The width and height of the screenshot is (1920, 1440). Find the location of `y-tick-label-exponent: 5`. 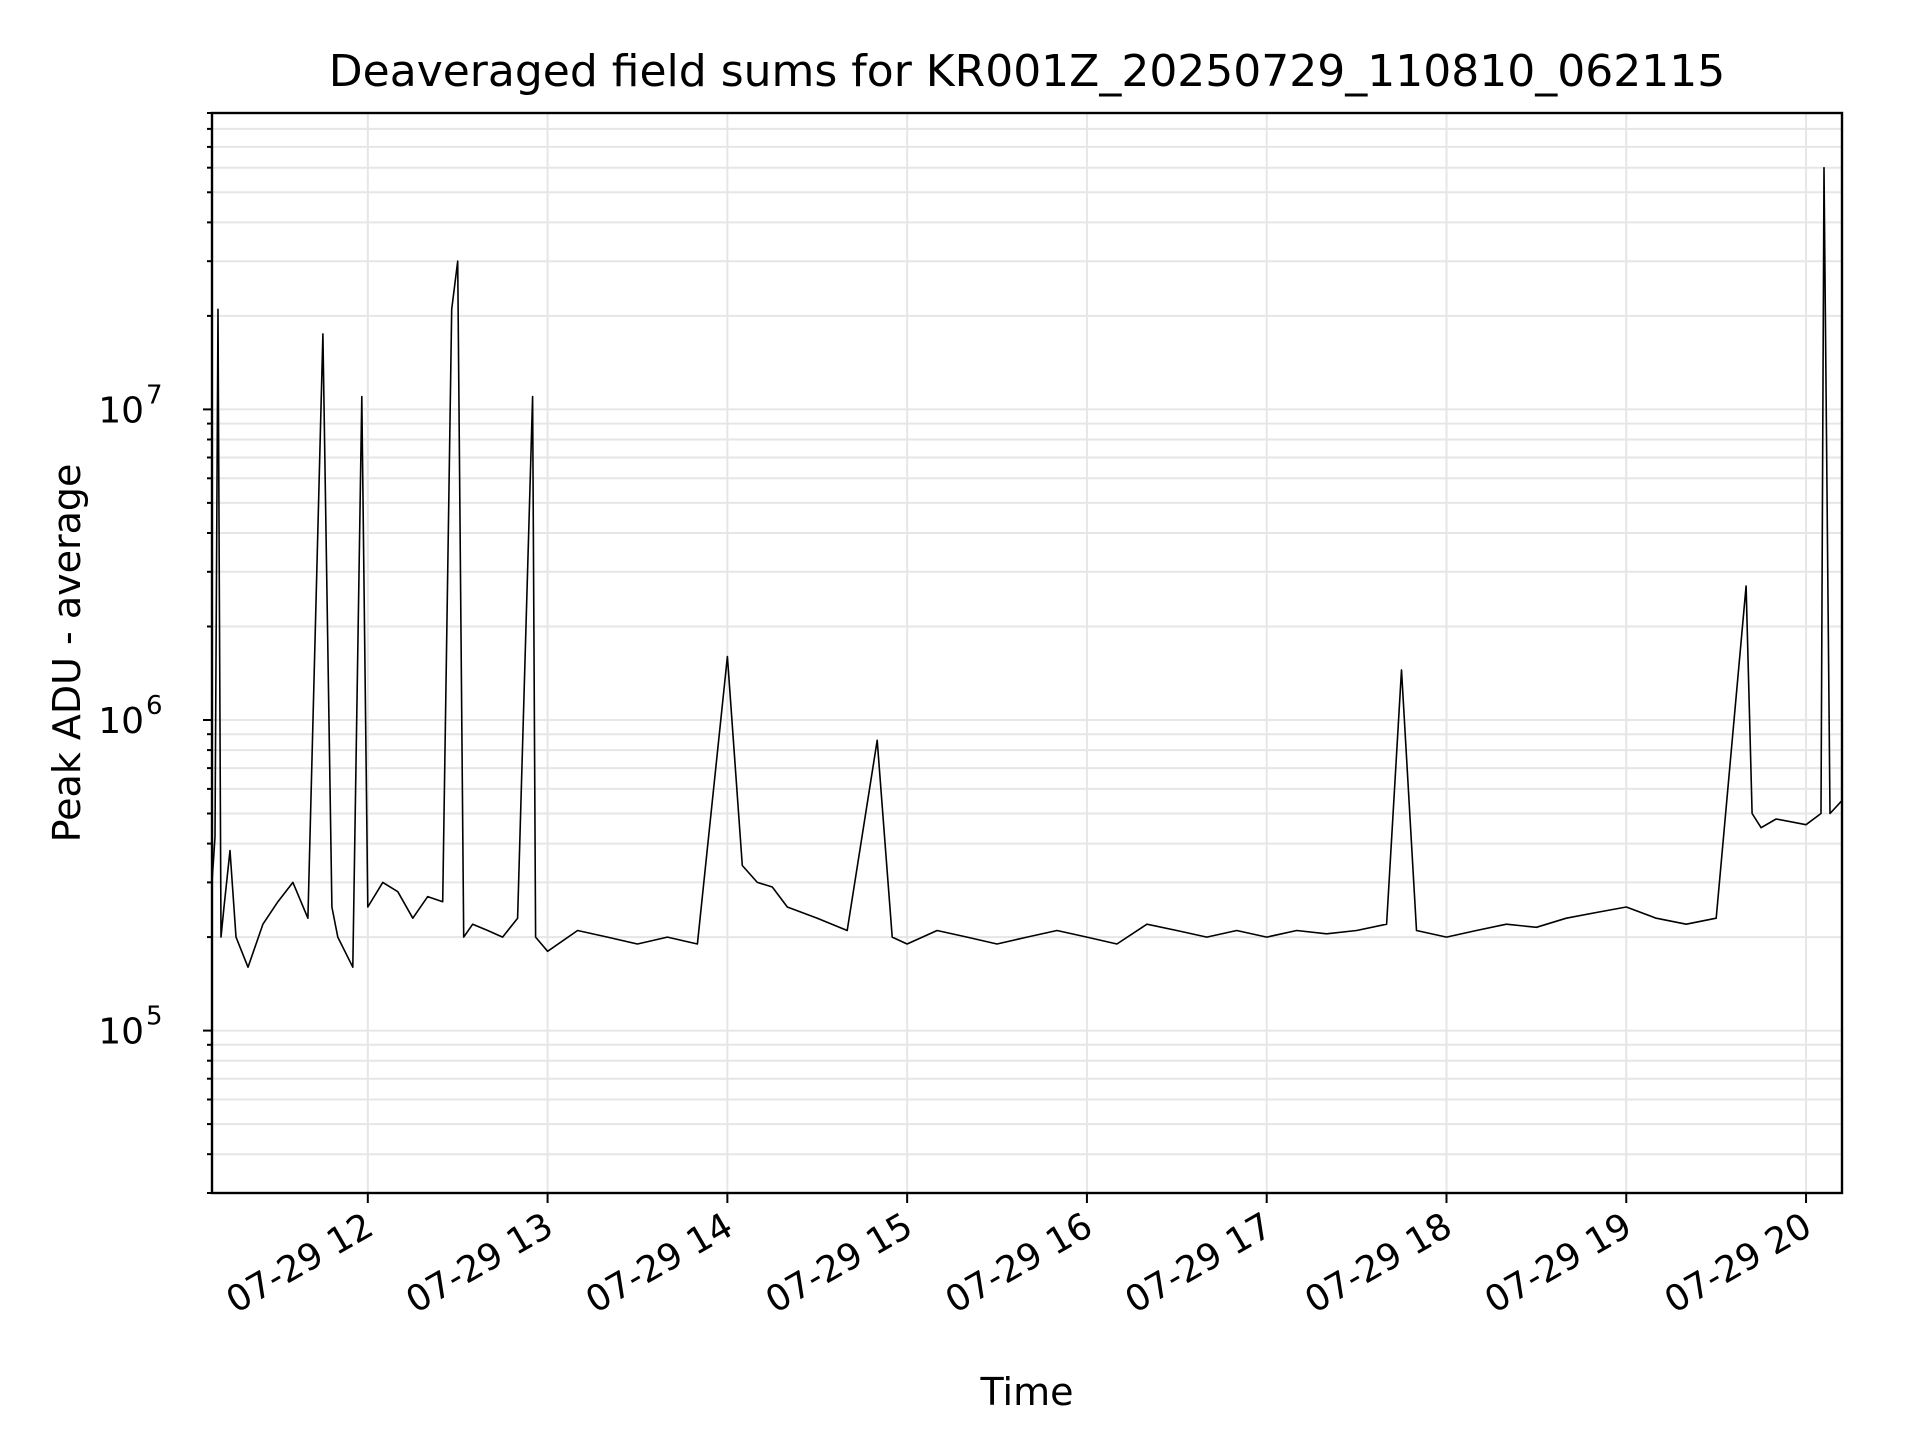

y-tick-label-exponent: 5 is located at coordinates (154, 1017).